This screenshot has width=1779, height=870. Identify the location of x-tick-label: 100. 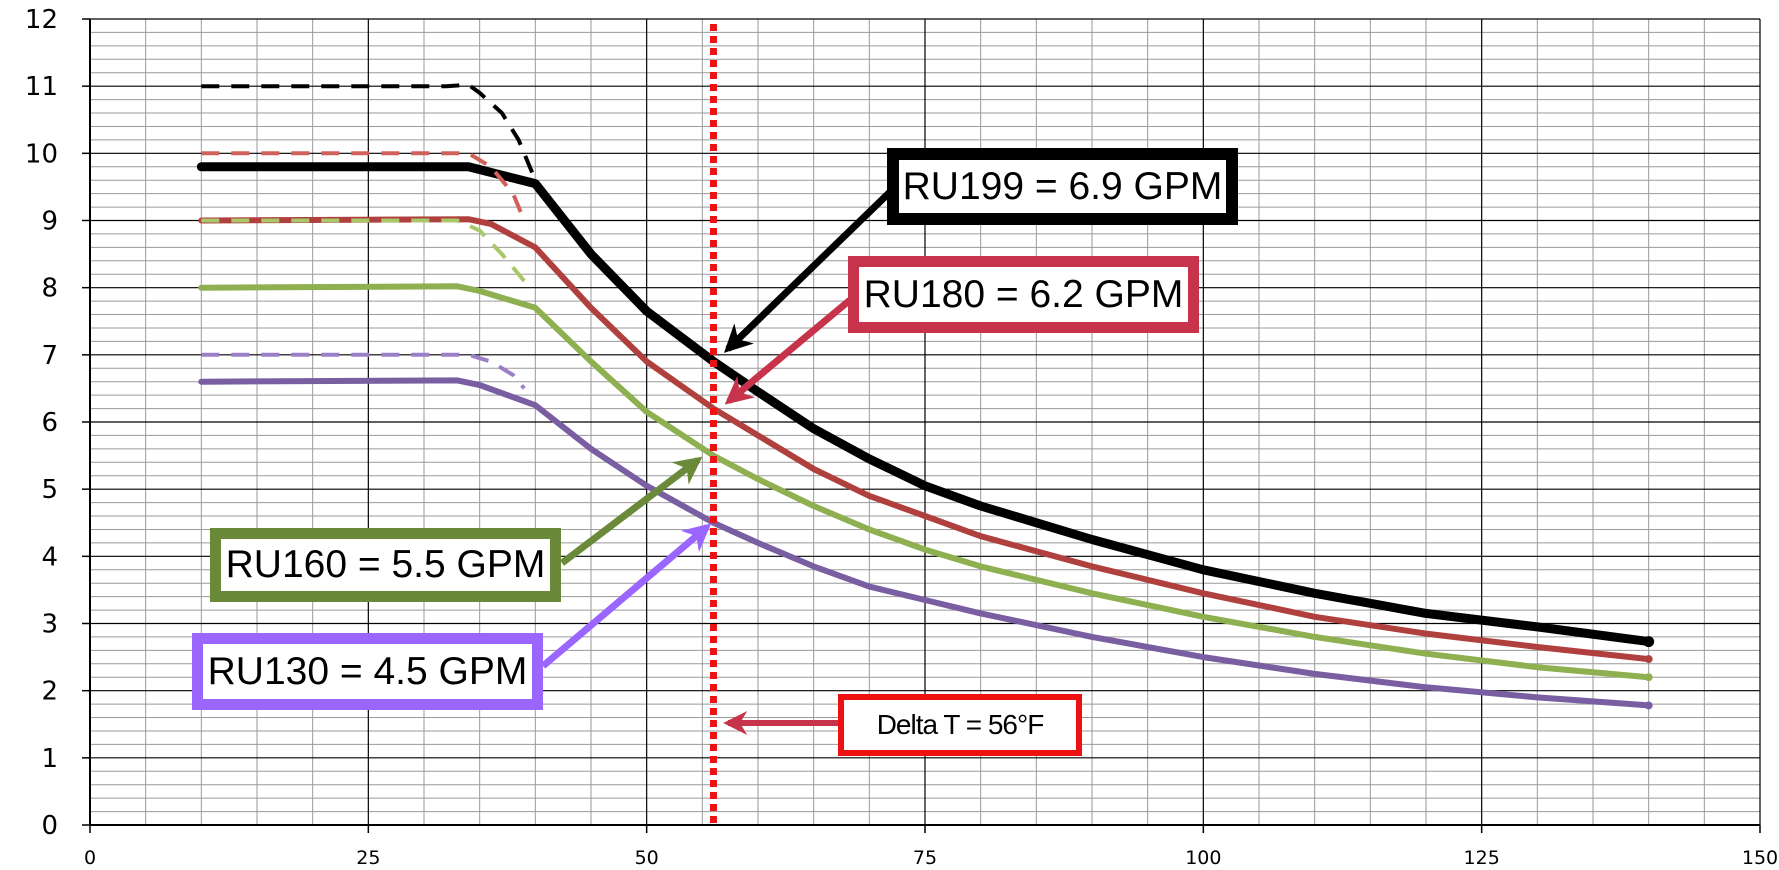
(1203, 858).